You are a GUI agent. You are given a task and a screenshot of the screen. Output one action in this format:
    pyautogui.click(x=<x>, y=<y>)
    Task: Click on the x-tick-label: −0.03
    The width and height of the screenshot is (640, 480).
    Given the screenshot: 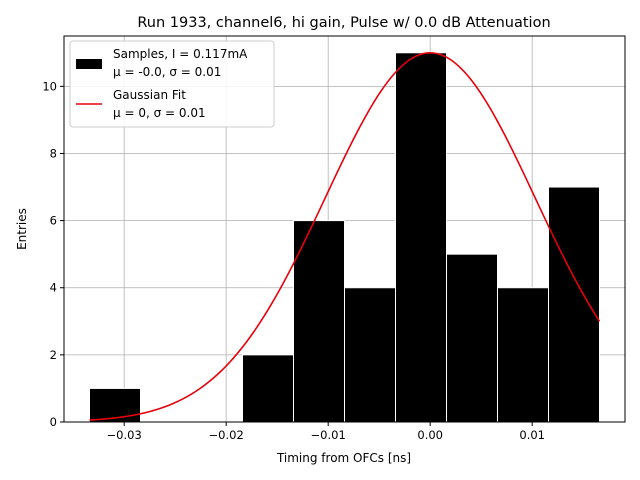 What is the action you would take?
    pyautogui.click(x=124, y=435)
    